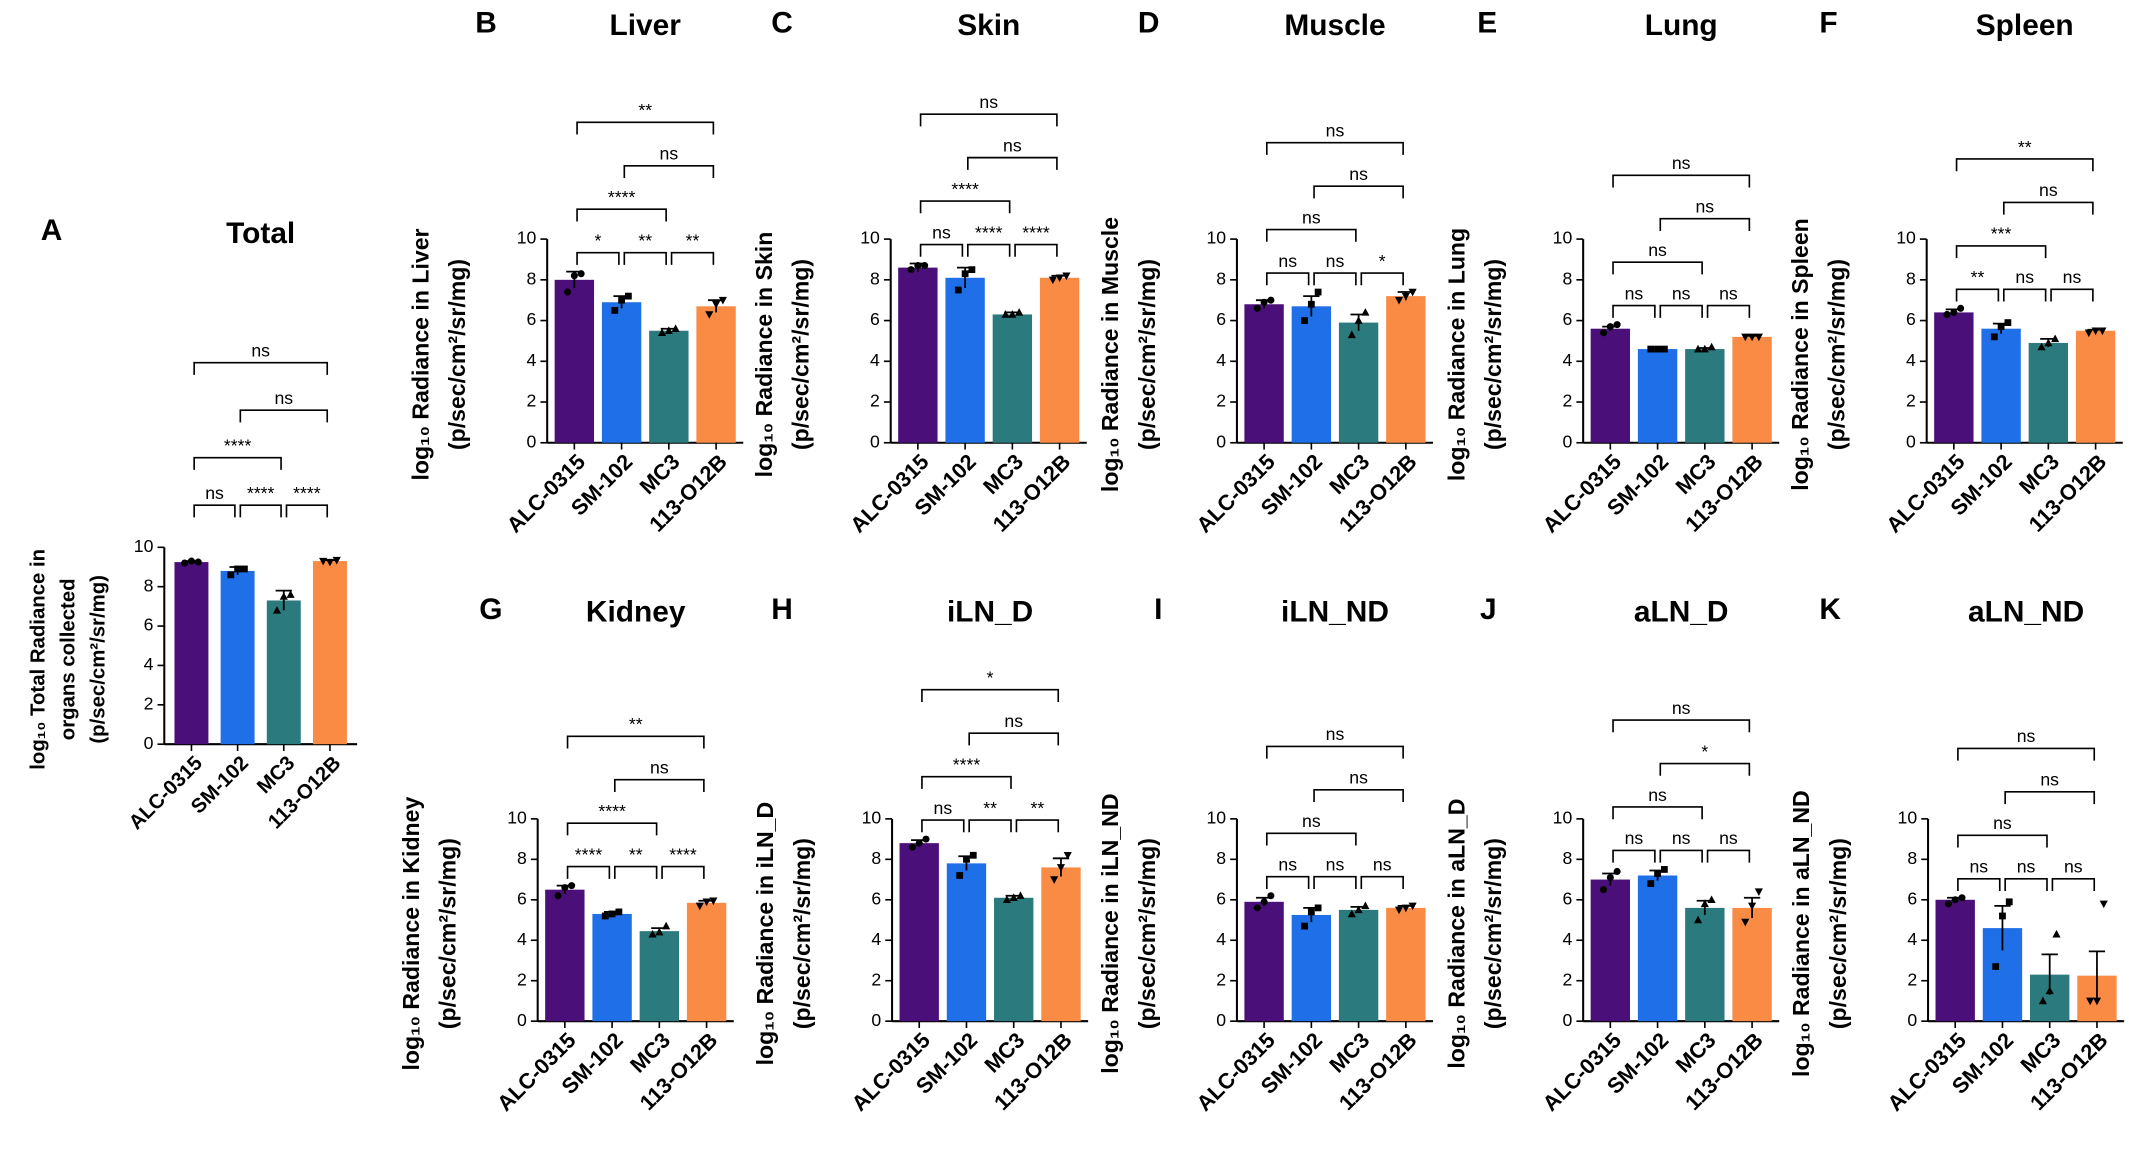 This screenshot has height=1153, width=2129. What do you see at coordinates (990, 612) in the screenshot?
I see `panel-title: iLN_D` at bounding box center [990, 612].